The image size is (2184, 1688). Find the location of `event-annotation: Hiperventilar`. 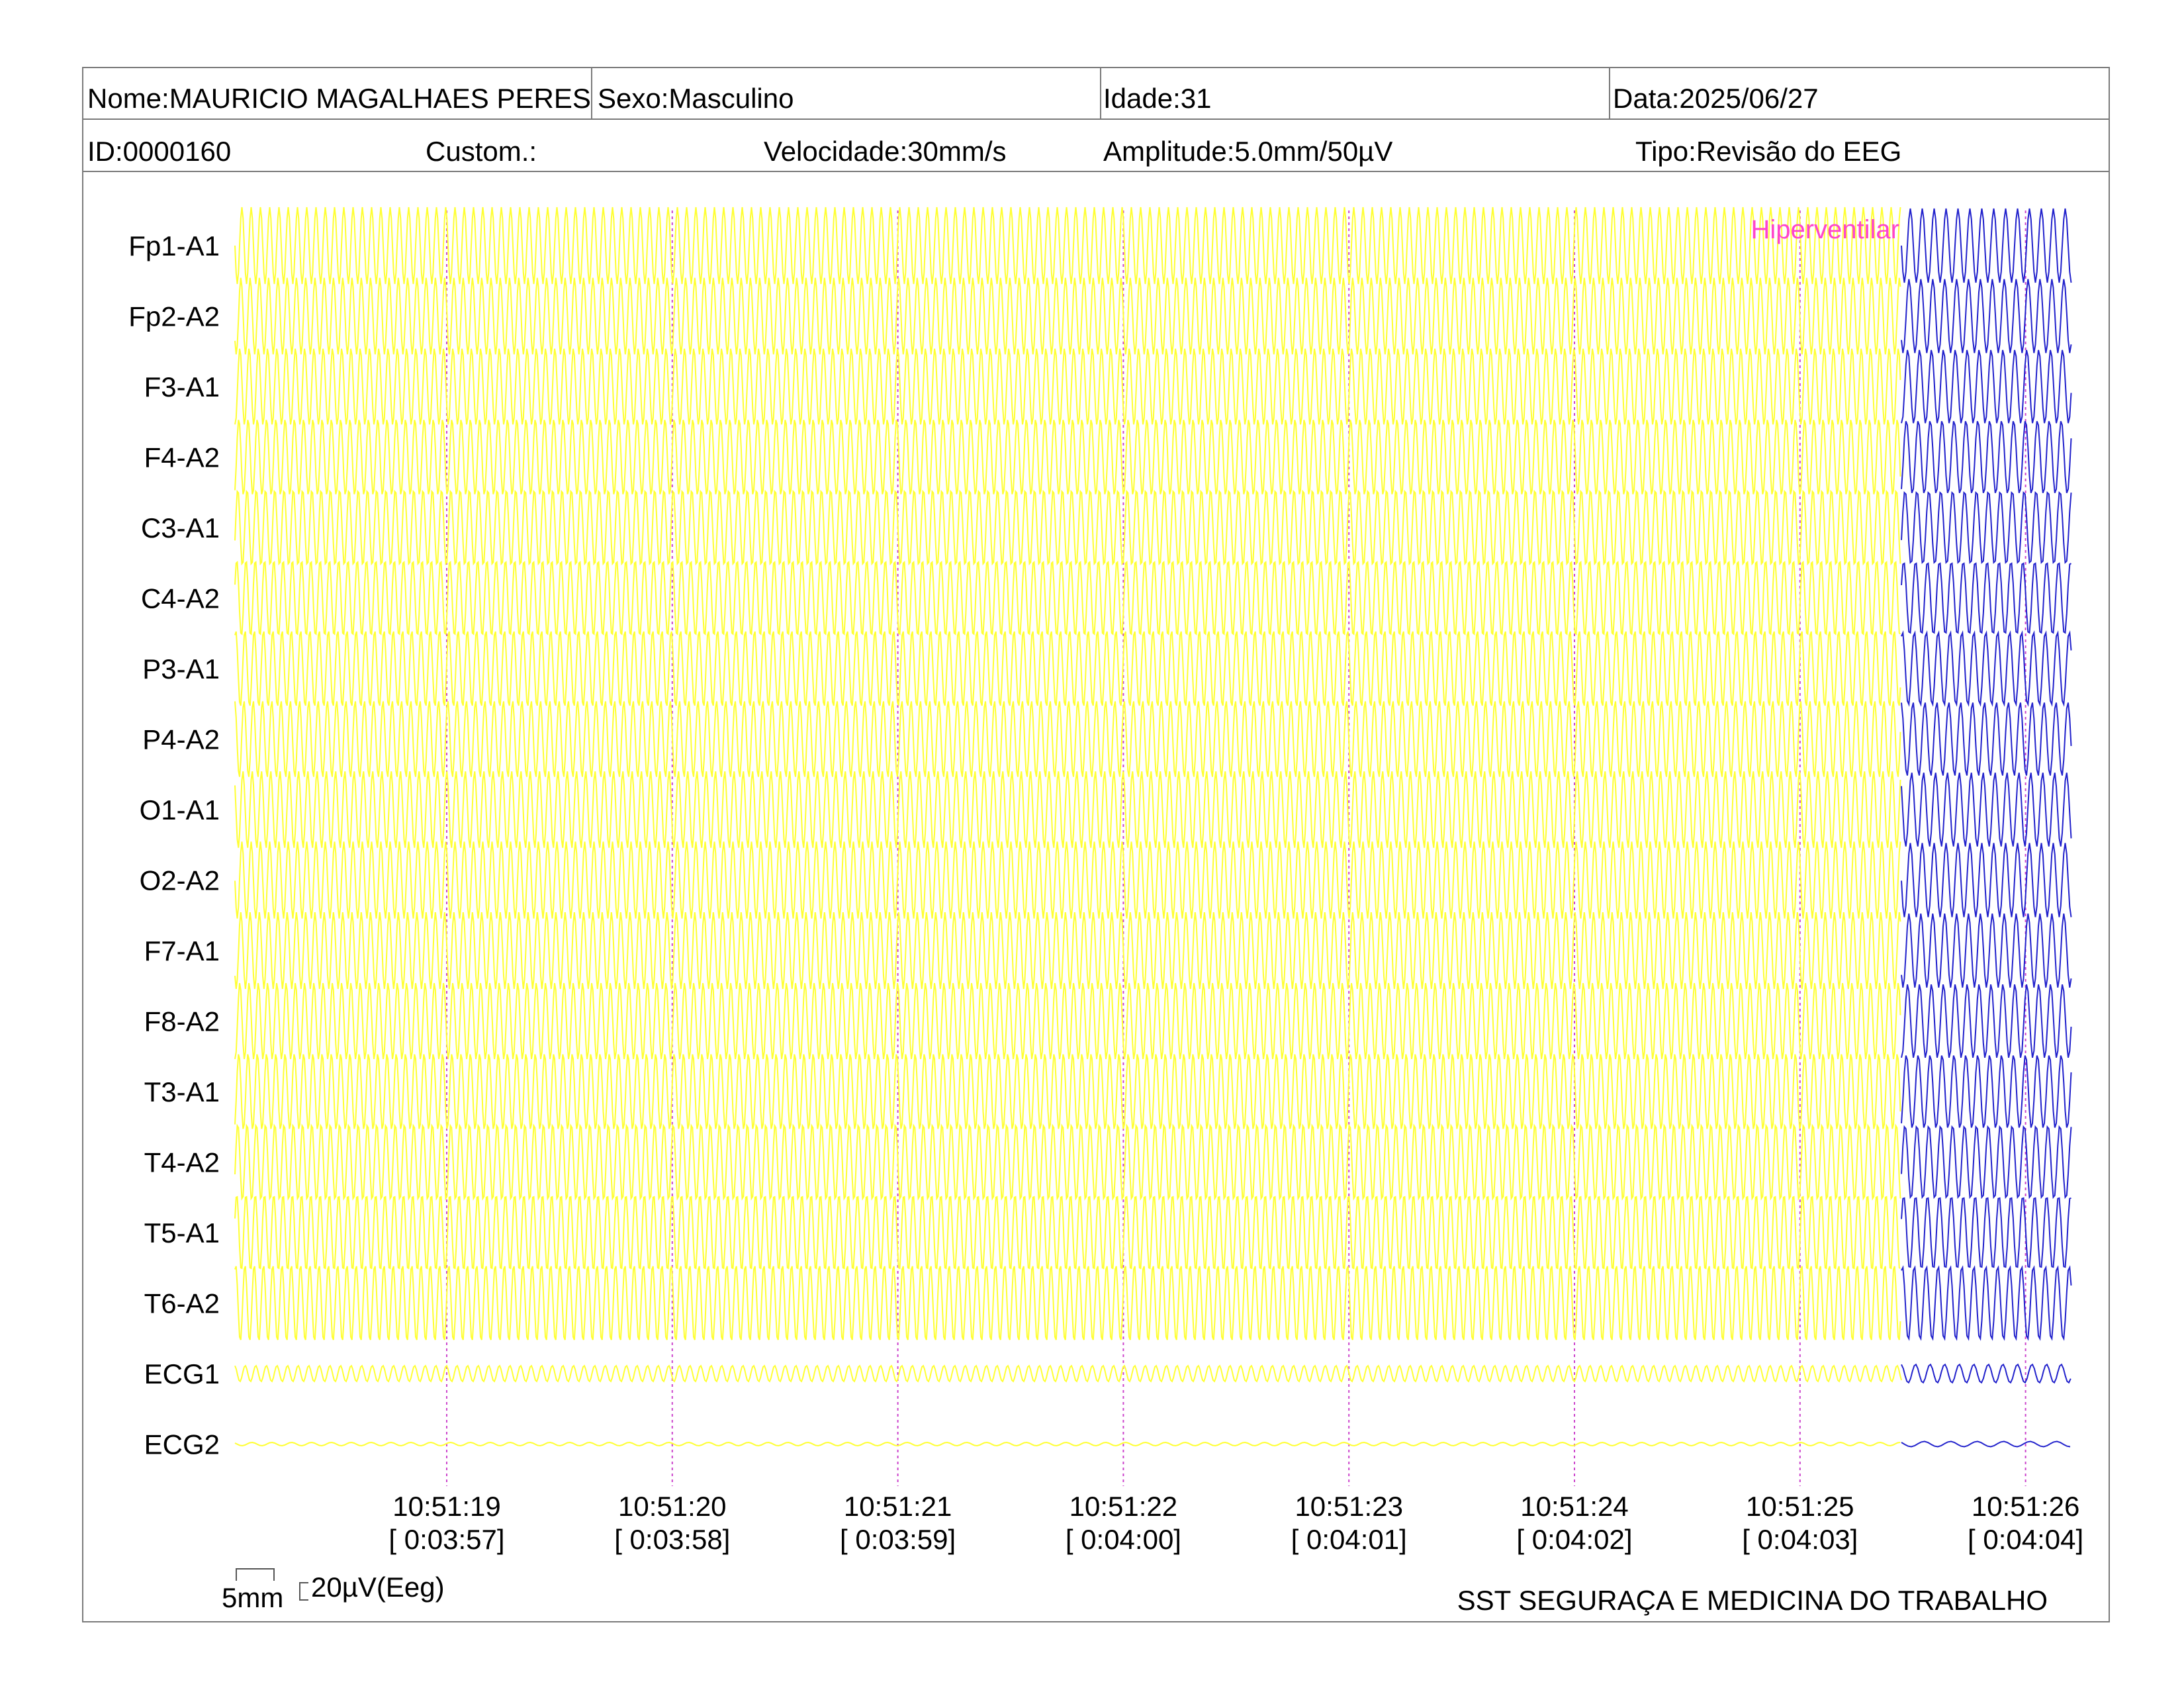

event-annotation: Hiperventilar is located at coordinates (1825, 229).